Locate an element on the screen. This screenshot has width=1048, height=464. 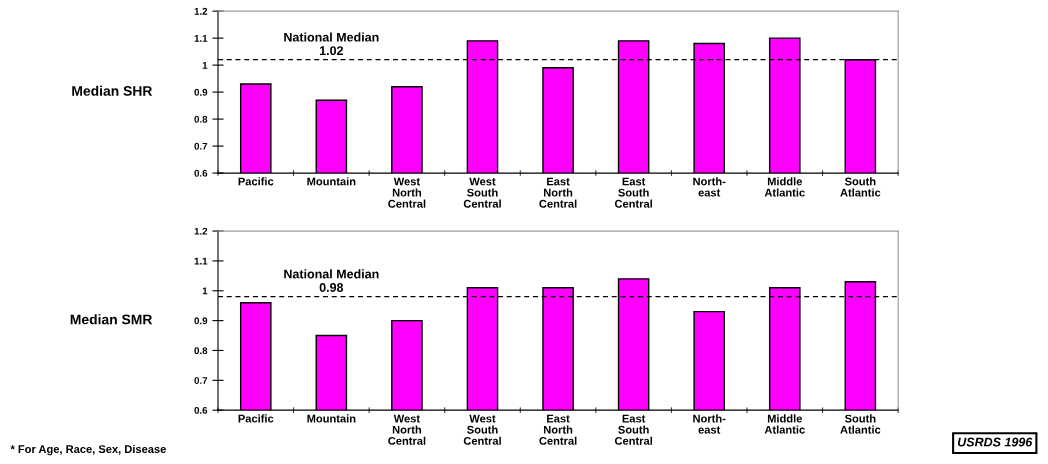
y-axis-title: Median SMR is located at coordinates (111, 319).